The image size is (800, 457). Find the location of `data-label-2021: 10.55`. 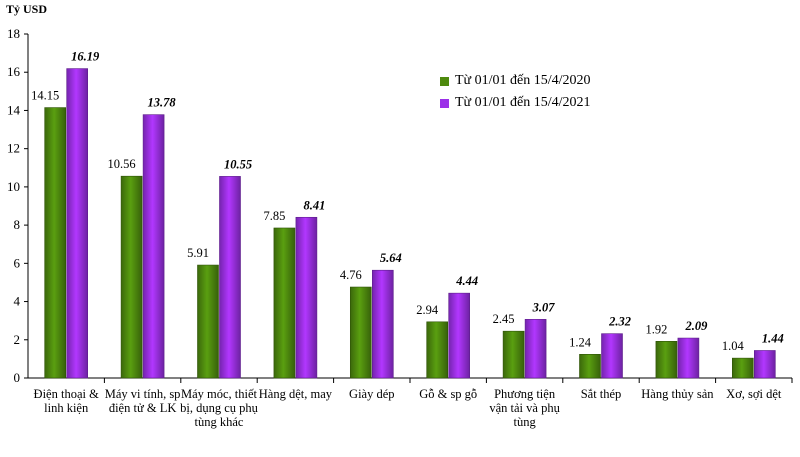

data-label-2021: 10.55 is located at coordinates (238, 164).